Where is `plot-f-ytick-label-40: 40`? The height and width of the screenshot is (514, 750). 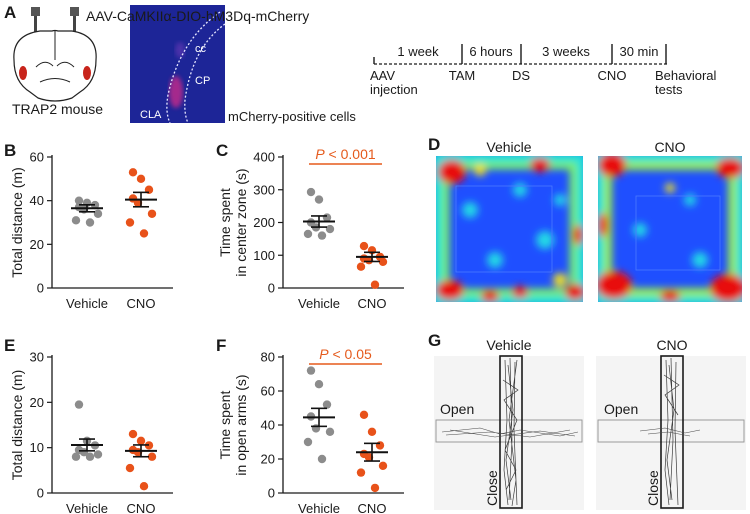 plot-f-ytick-label-40: 40 is located at coordinates (268, 425).